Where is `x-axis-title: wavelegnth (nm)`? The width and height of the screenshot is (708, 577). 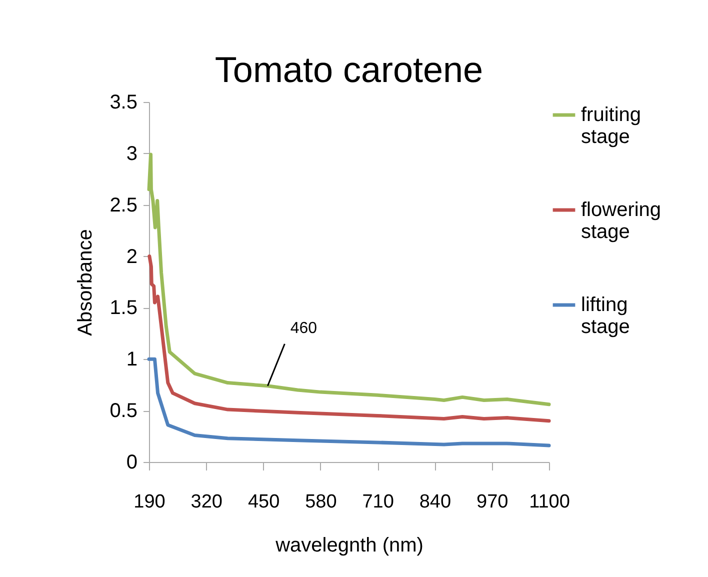 x-axis-title: wavelegnth (nm) is located at coordinates (349, 545).